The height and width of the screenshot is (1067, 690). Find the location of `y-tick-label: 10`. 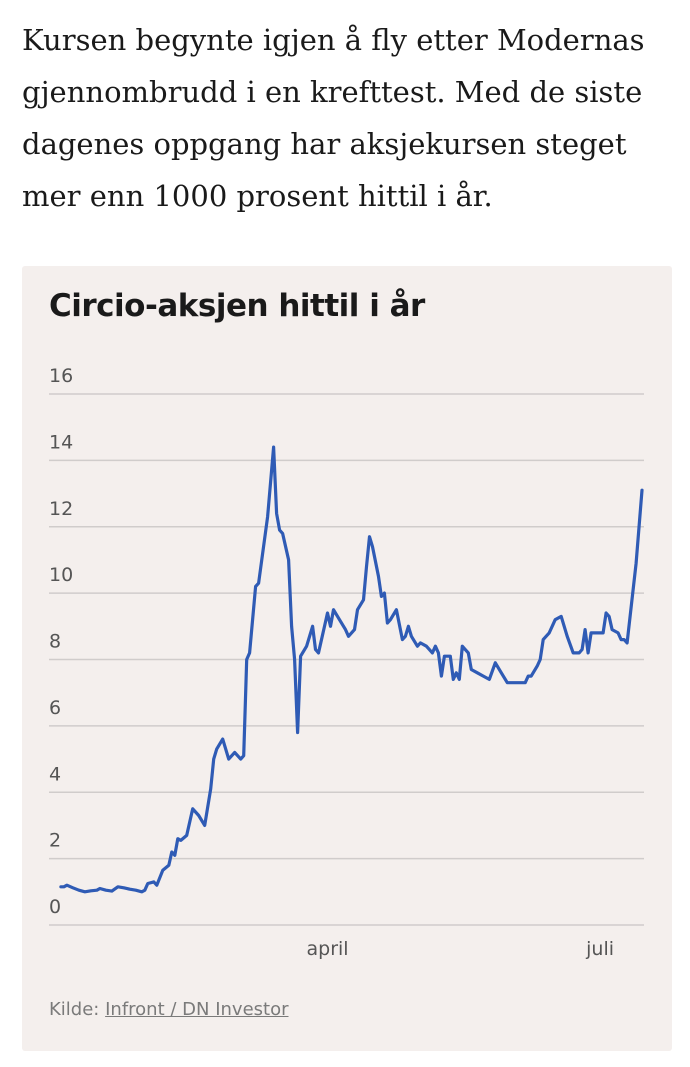

y-tick-label: 10 is located at coordinates (61, 575).